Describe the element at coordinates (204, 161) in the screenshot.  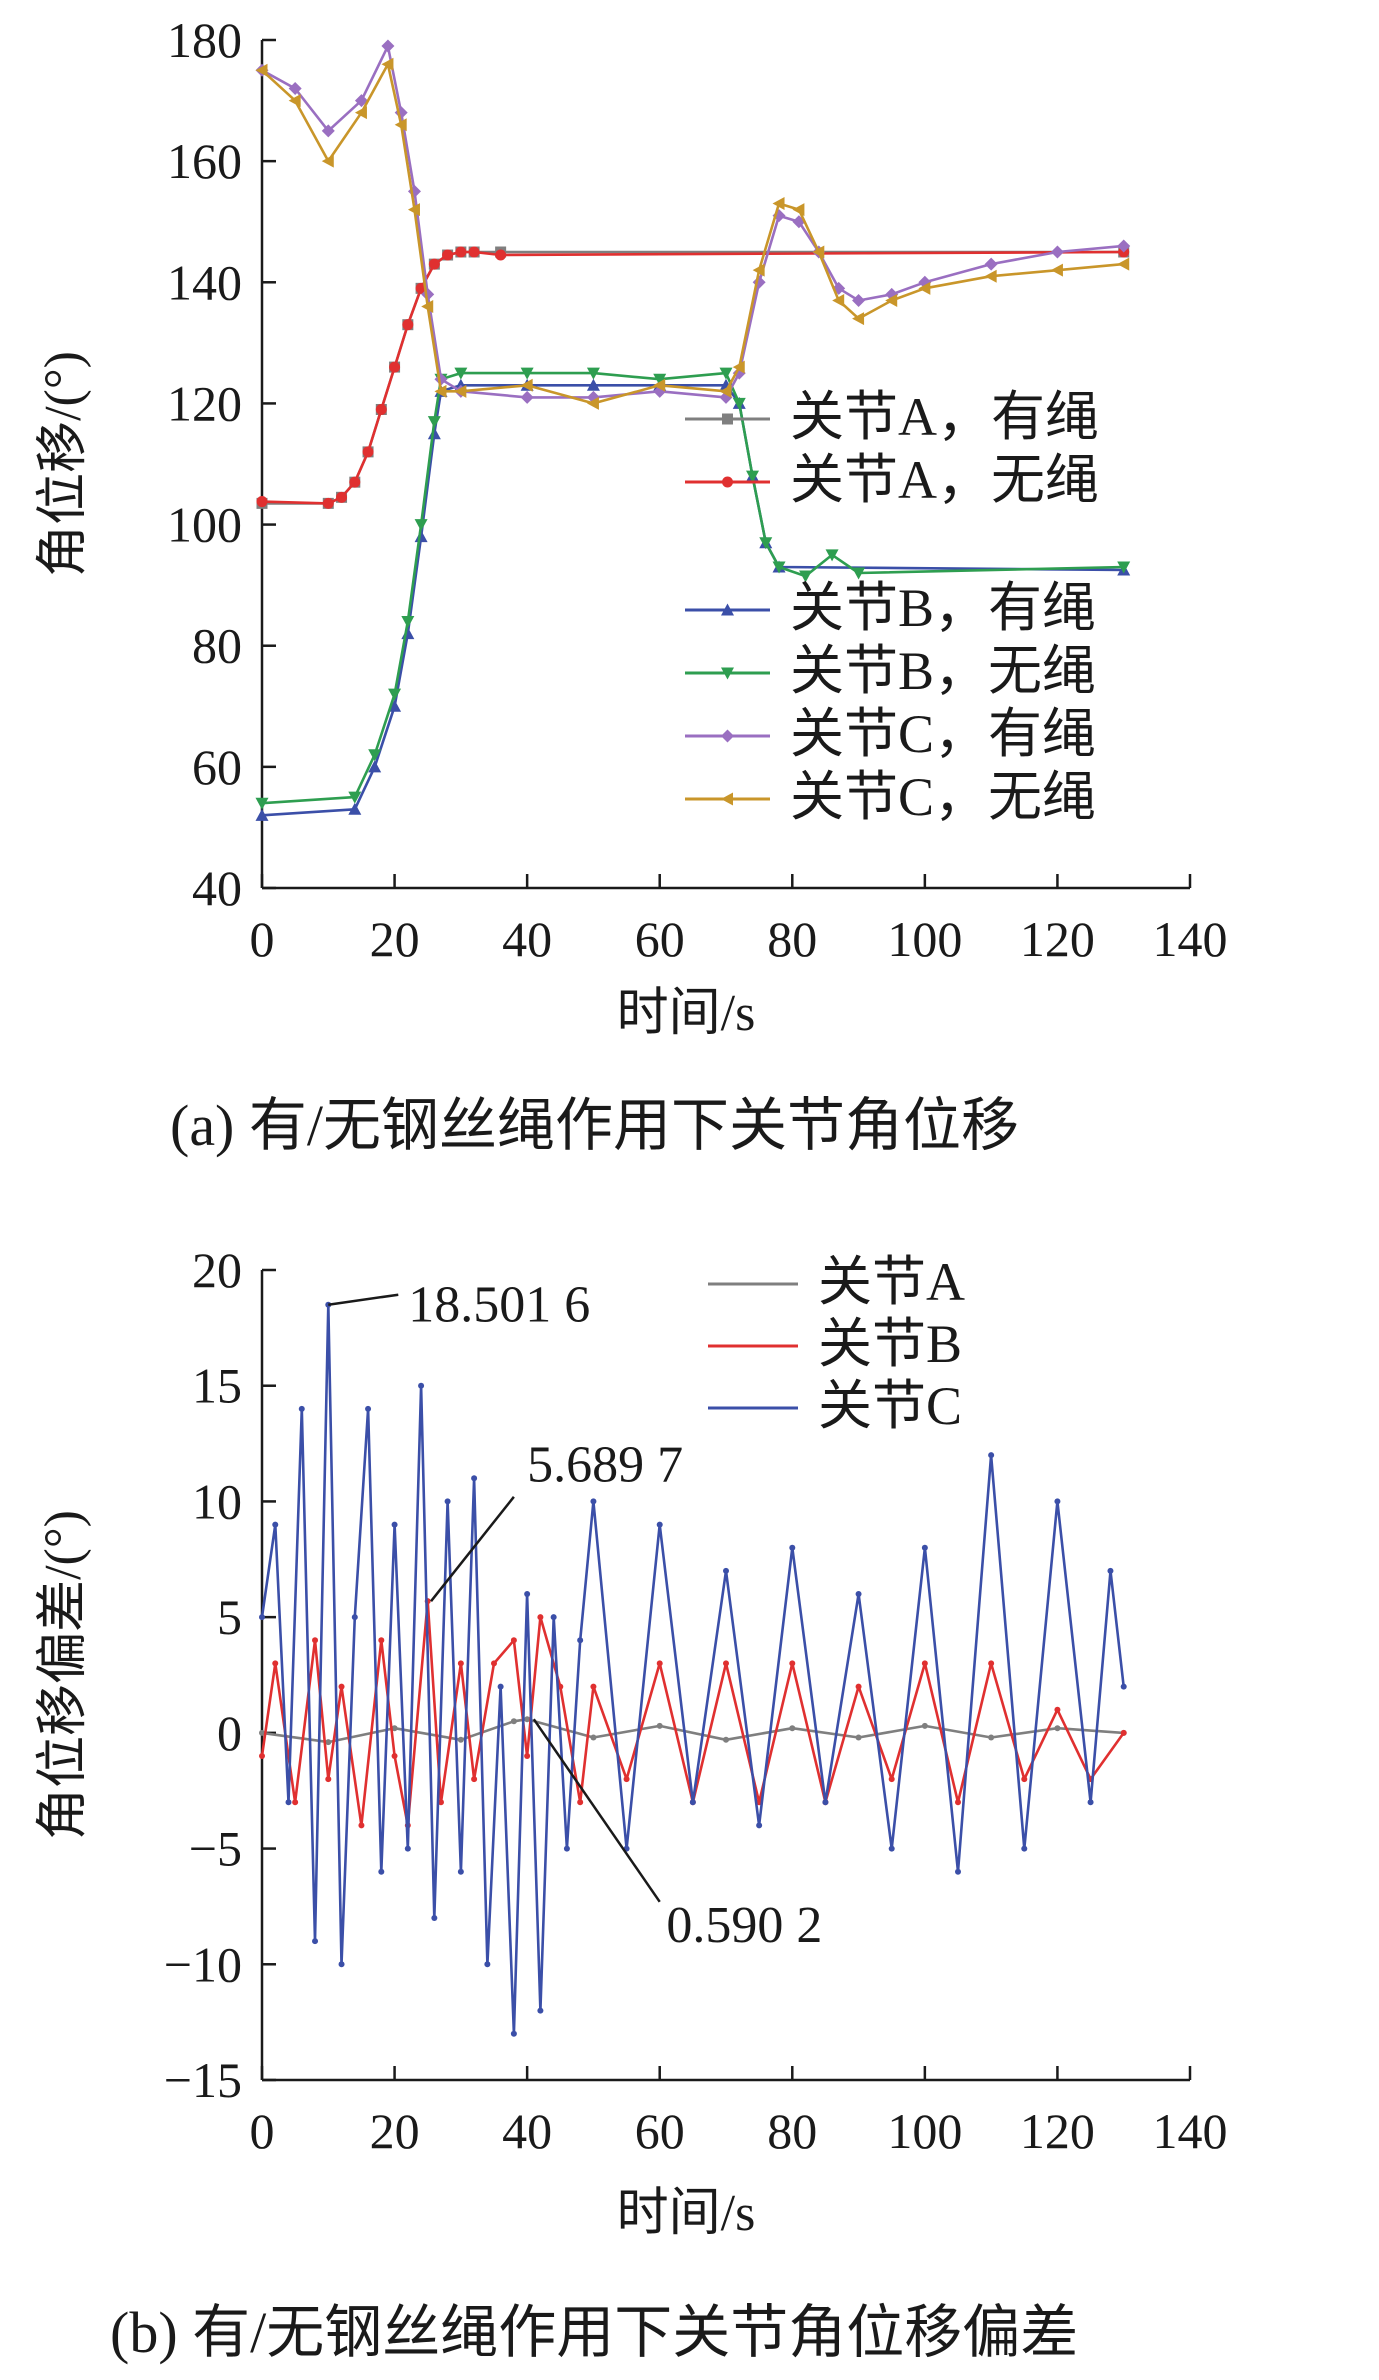
I see `y-tick-label: 160` at that location.